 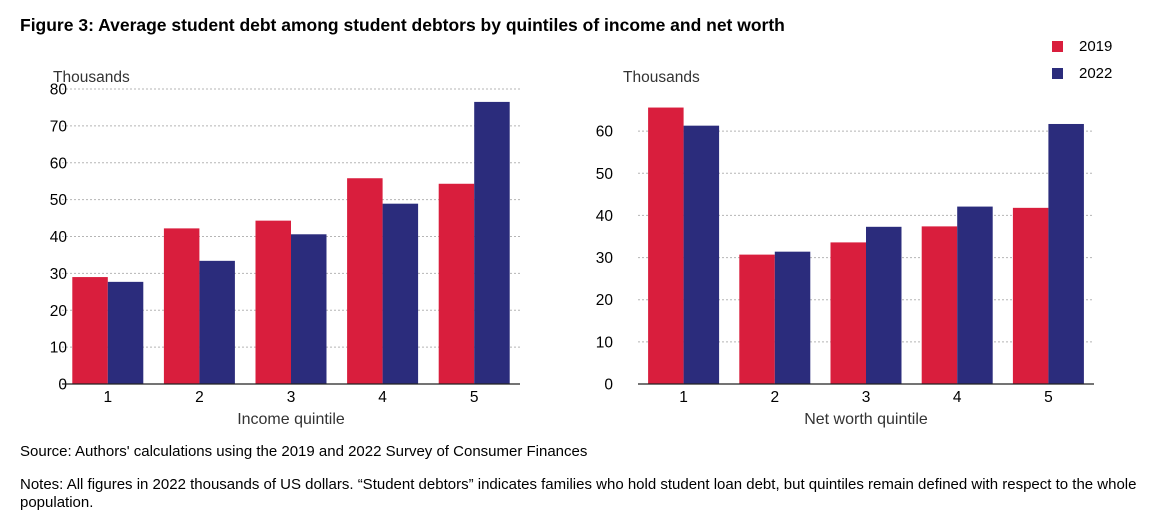 I want to click on chart1-bar-2022-q4, so click(x=400, y=293).